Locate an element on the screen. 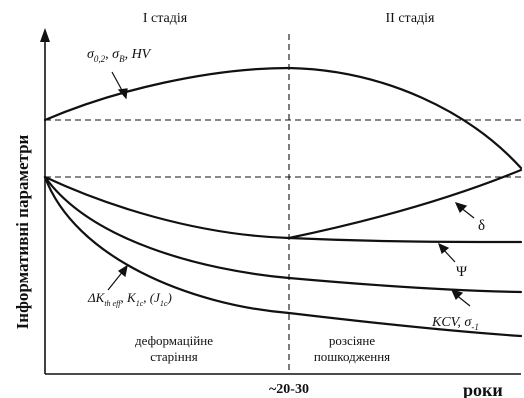 The width and height of the screenshot is (524, 398). stage-2-label: II стадія is located at coordinates (411, 18).